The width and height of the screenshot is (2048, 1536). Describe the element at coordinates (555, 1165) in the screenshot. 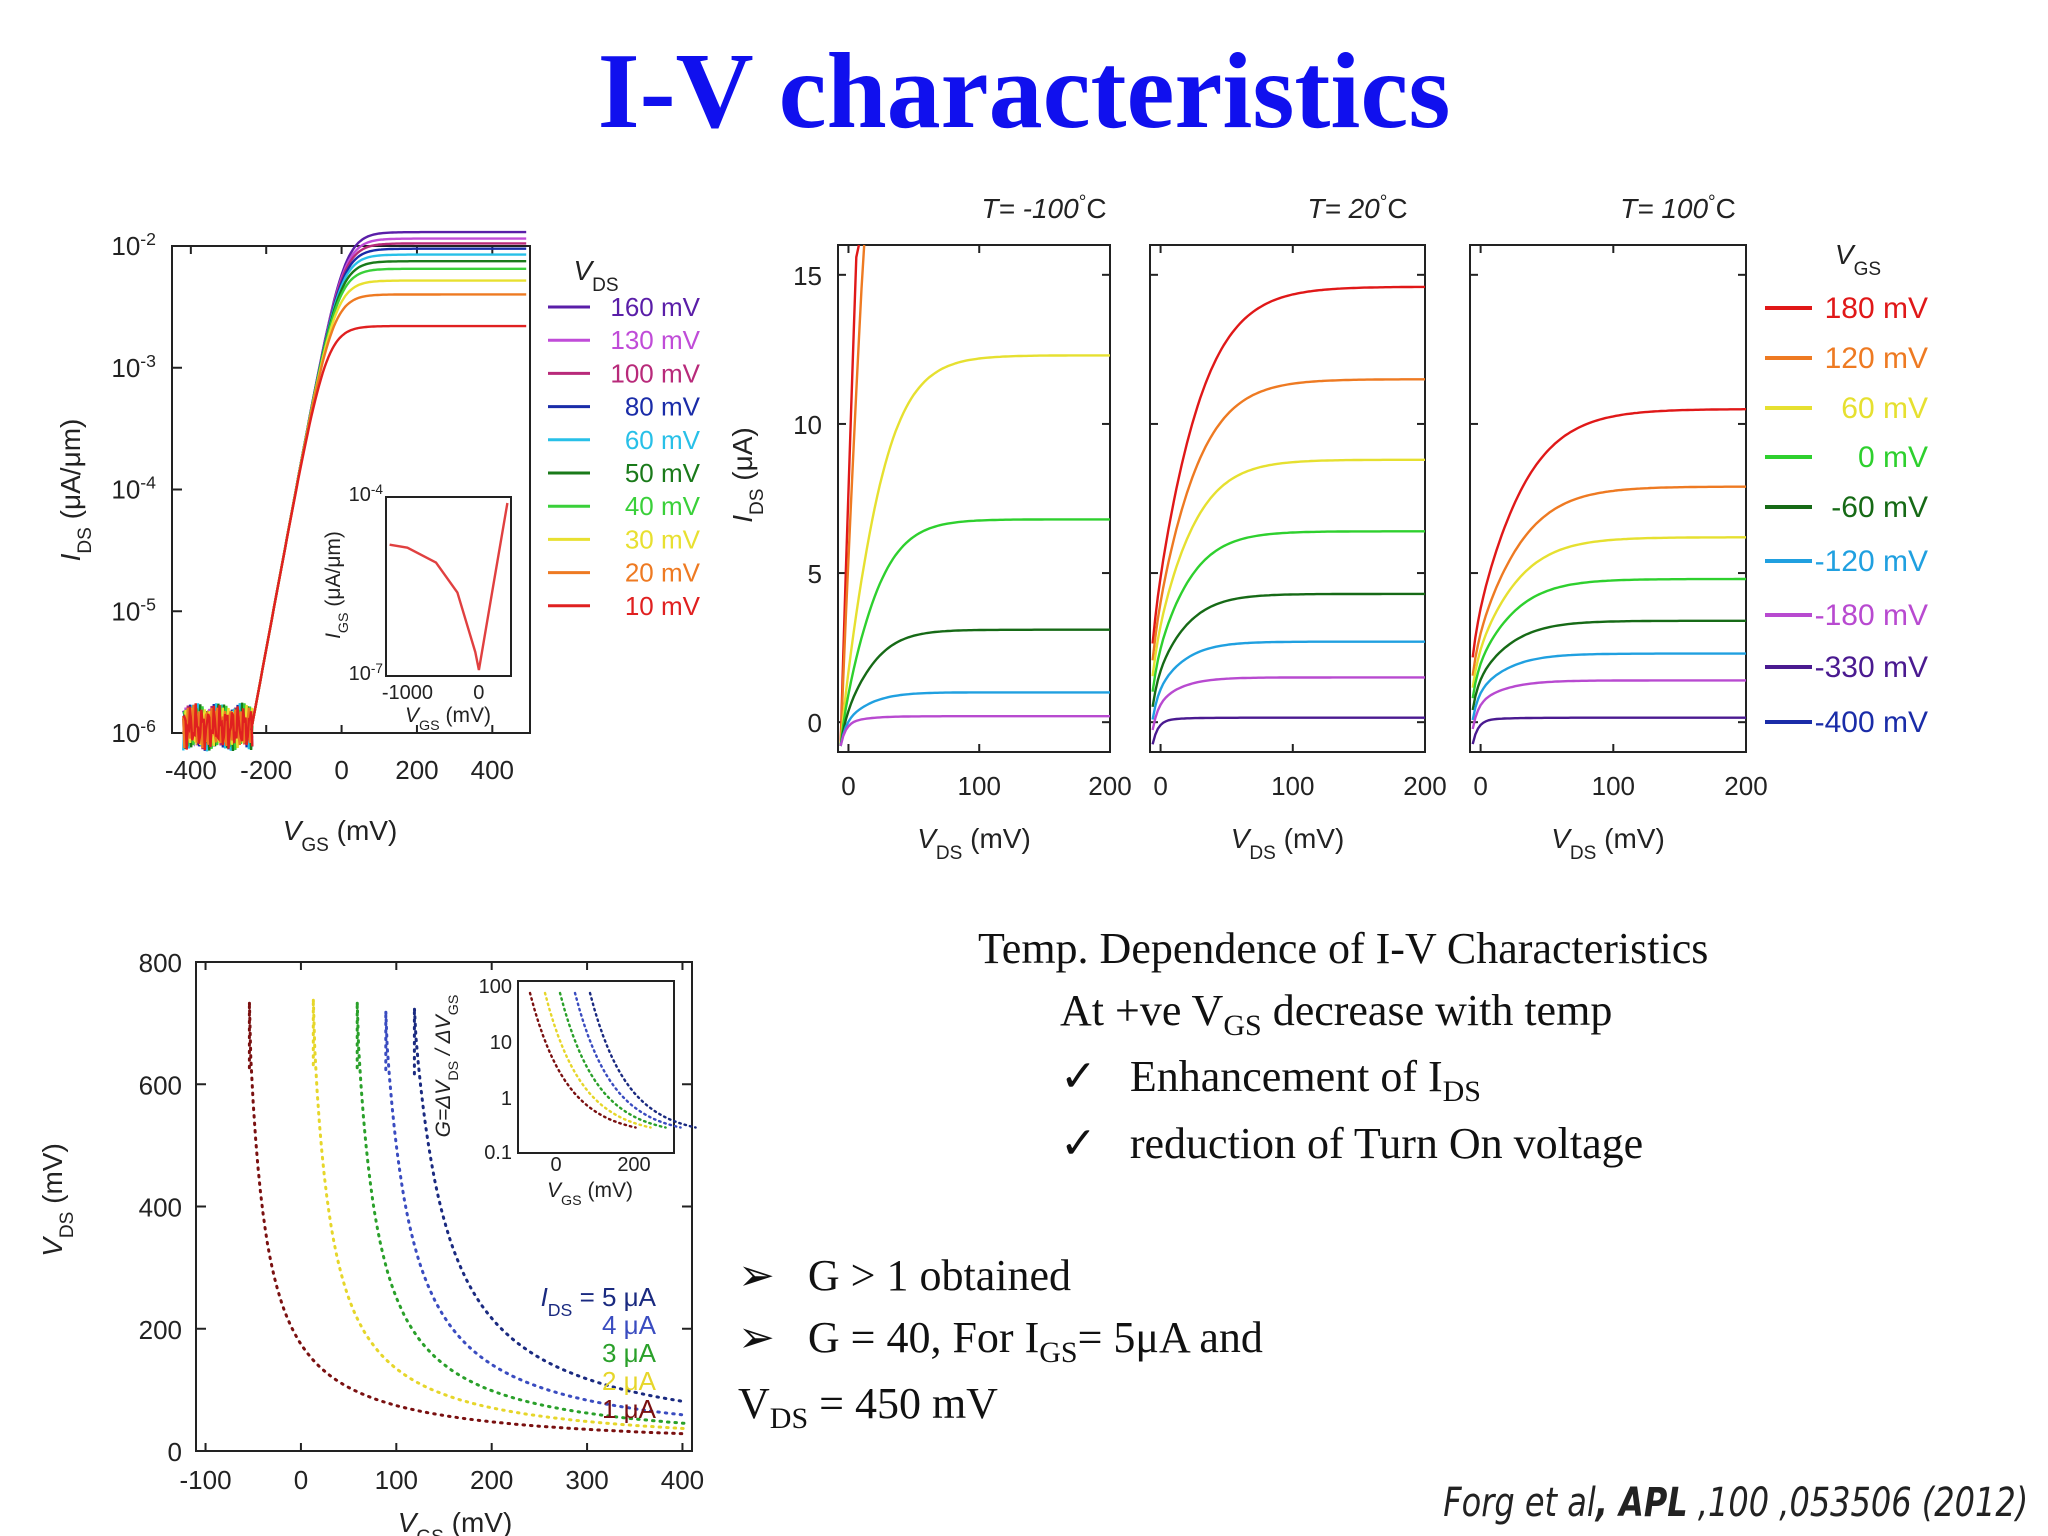

I see `inset-x-tick: 0` at that location.